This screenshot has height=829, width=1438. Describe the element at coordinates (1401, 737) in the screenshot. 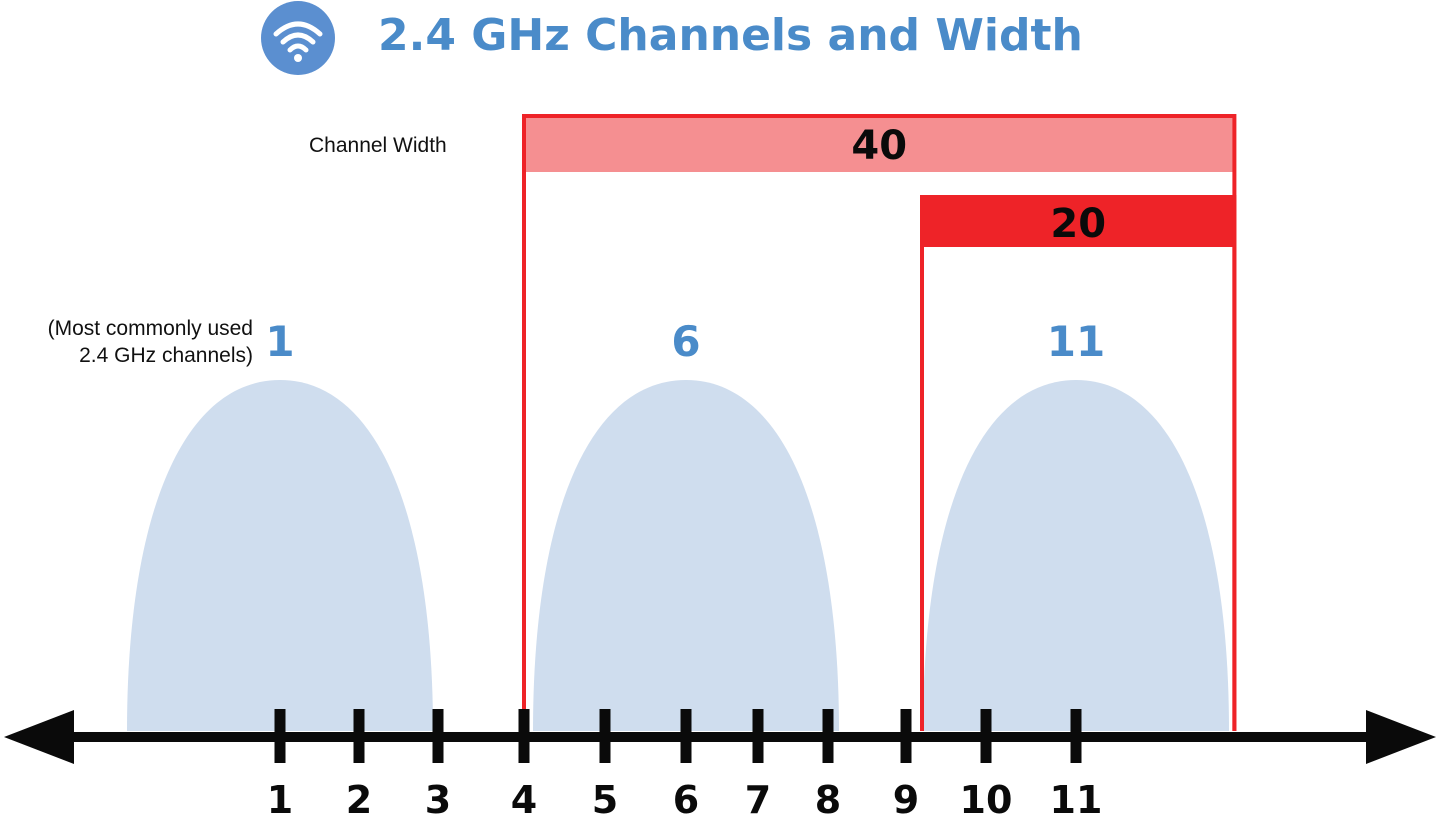

I see `axis-arrow-right` at that location.